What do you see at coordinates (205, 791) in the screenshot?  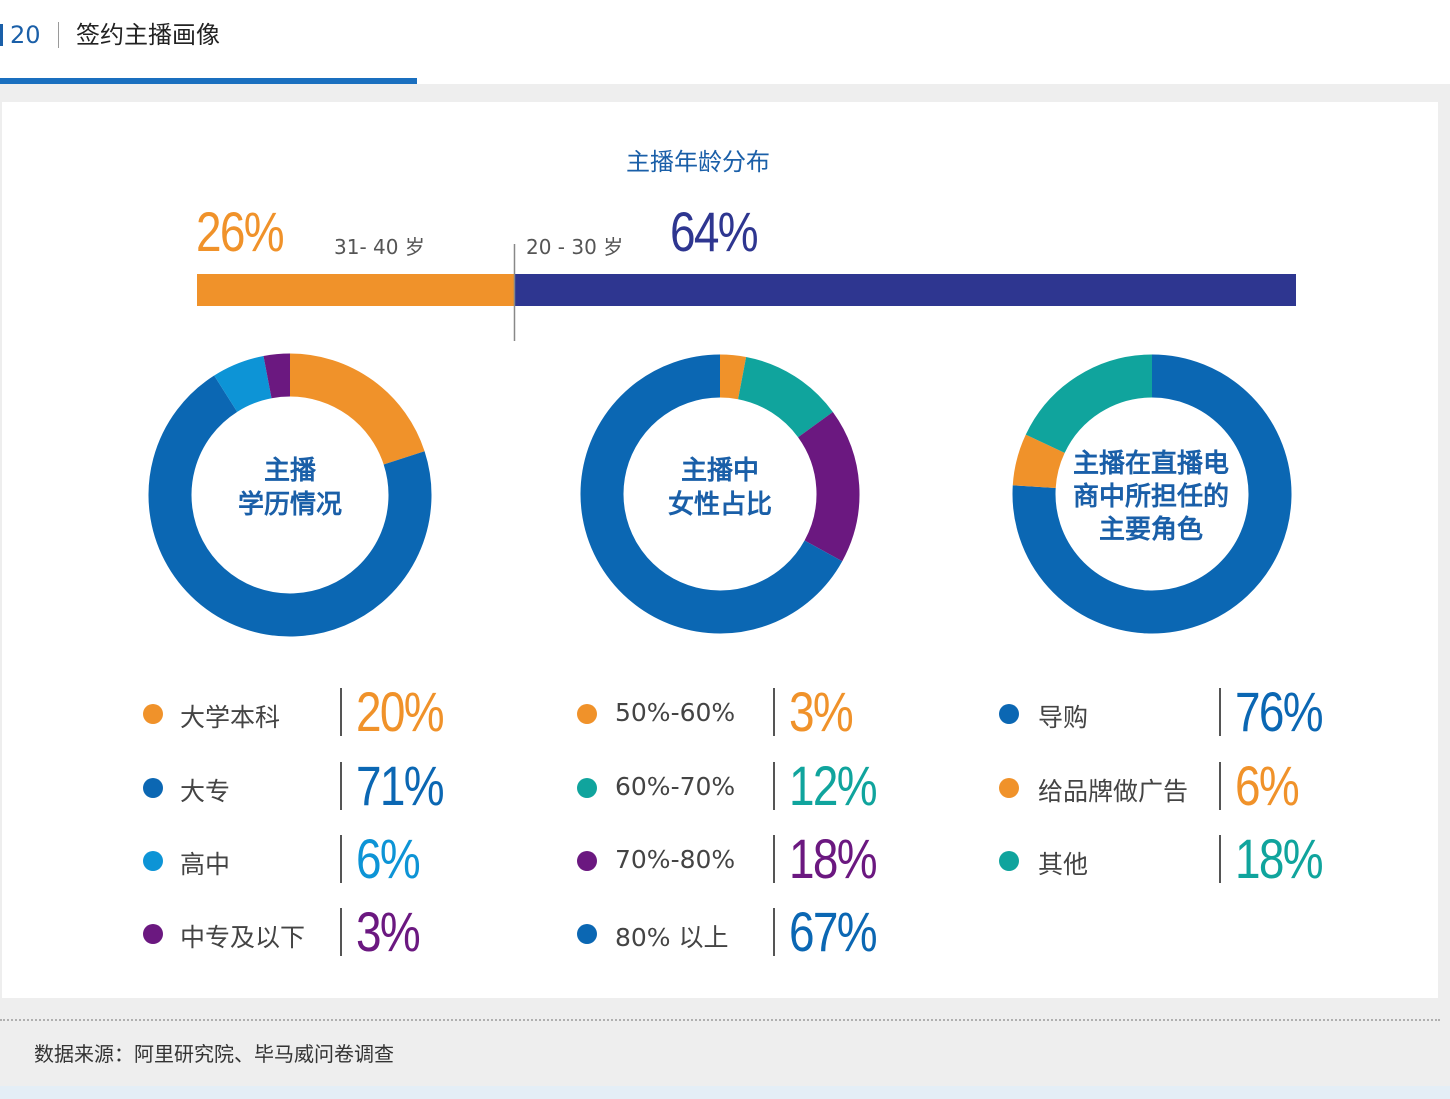 I see `legend-label: 大专` at bounding box center [205, 791].